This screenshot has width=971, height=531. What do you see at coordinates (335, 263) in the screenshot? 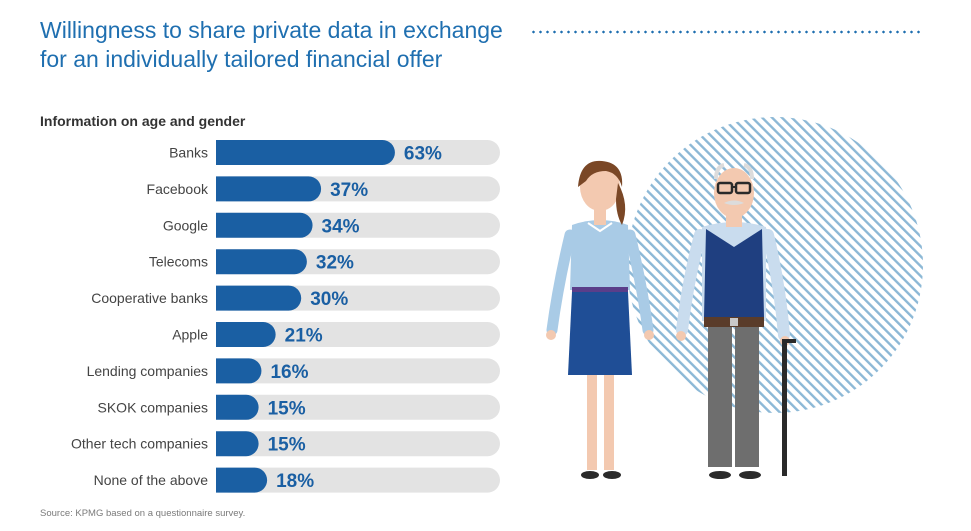
I see `value-label: 32%` at bounding box center [335, 263].